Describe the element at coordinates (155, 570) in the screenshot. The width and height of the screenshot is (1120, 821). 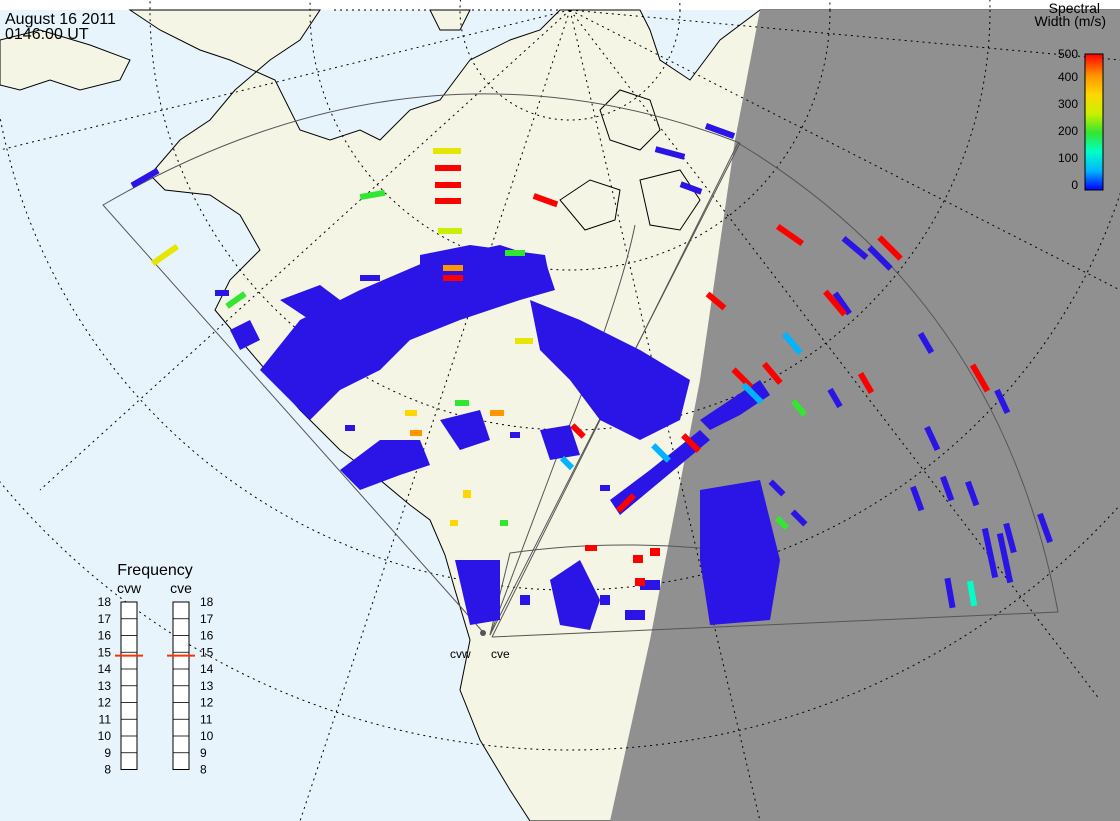
I see `frequency-title: Frequency` at that location.